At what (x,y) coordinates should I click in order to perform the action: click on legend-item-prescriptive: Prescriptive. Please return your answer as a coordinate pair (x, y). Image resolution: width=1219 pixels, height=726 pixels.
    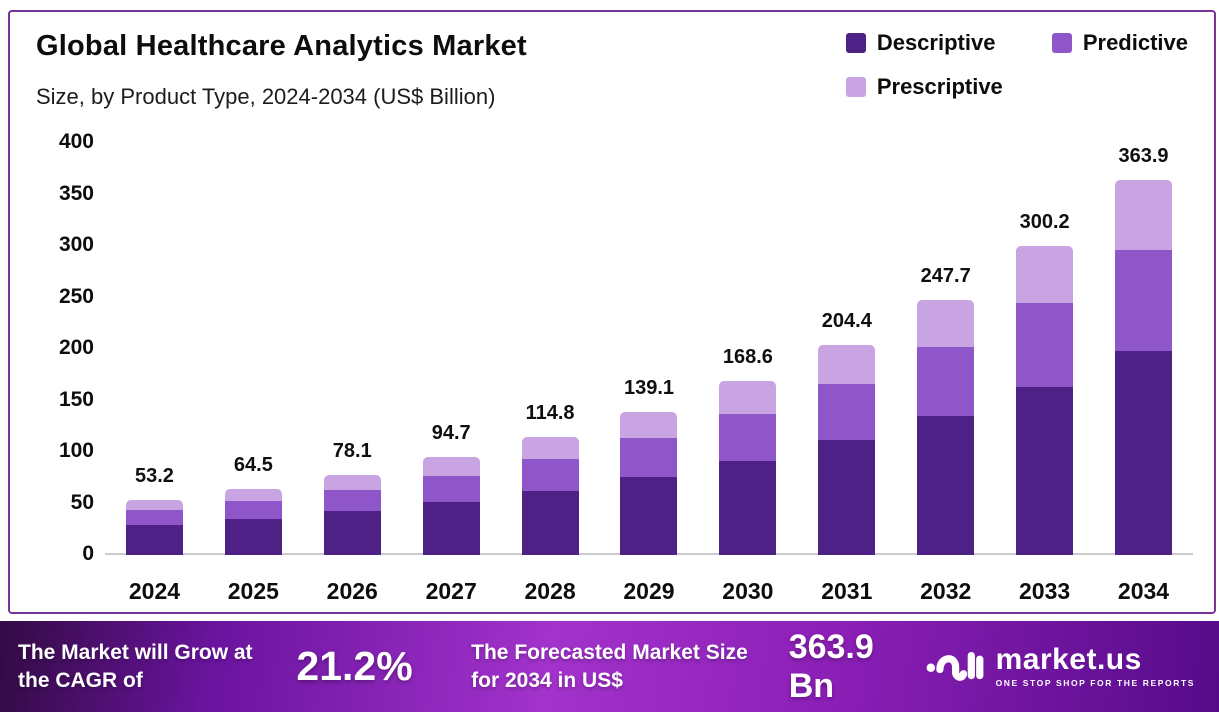
    Looking at the image, I should click on (948, 87).